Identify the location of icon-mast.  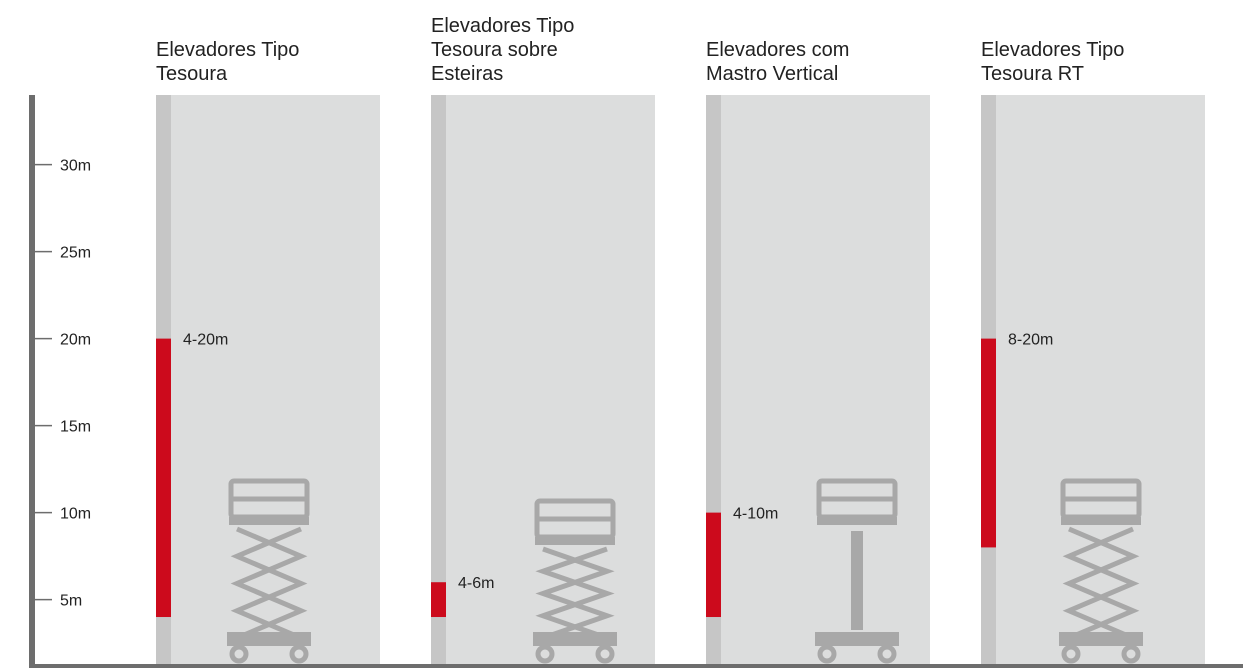
(857, 580).